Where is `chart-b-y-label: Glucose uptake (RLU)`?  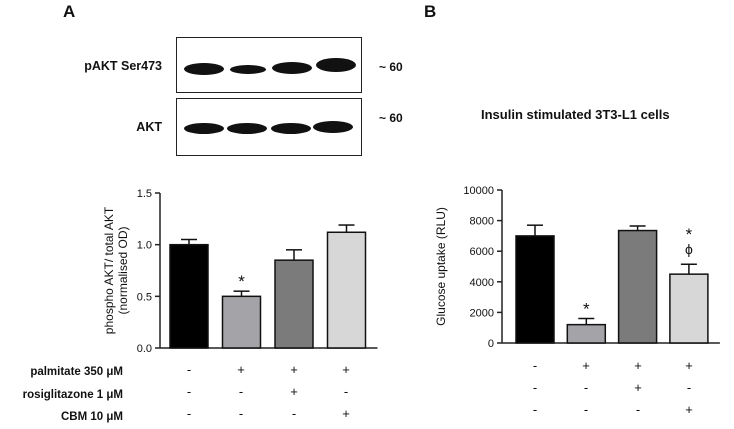 chart-b-y-label: Glucose uptake (RLU) is located at coordinates (441, 266).